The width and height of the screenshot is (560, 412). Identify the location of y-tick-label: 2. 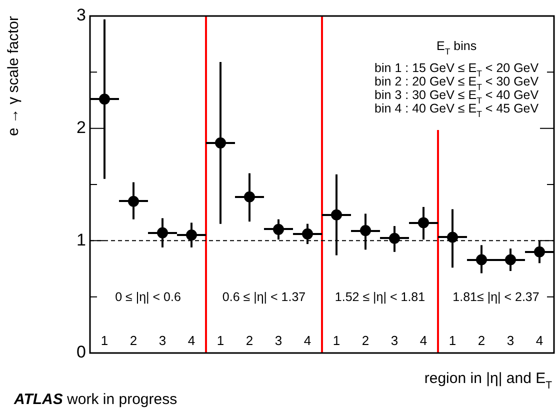
(81, 128).